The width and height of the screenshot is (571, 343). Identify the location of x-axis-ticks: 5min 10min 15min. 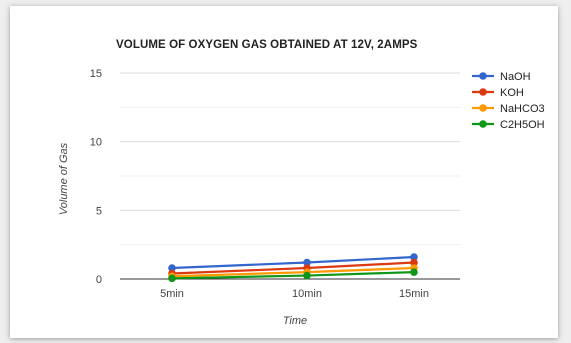
(294, 294).